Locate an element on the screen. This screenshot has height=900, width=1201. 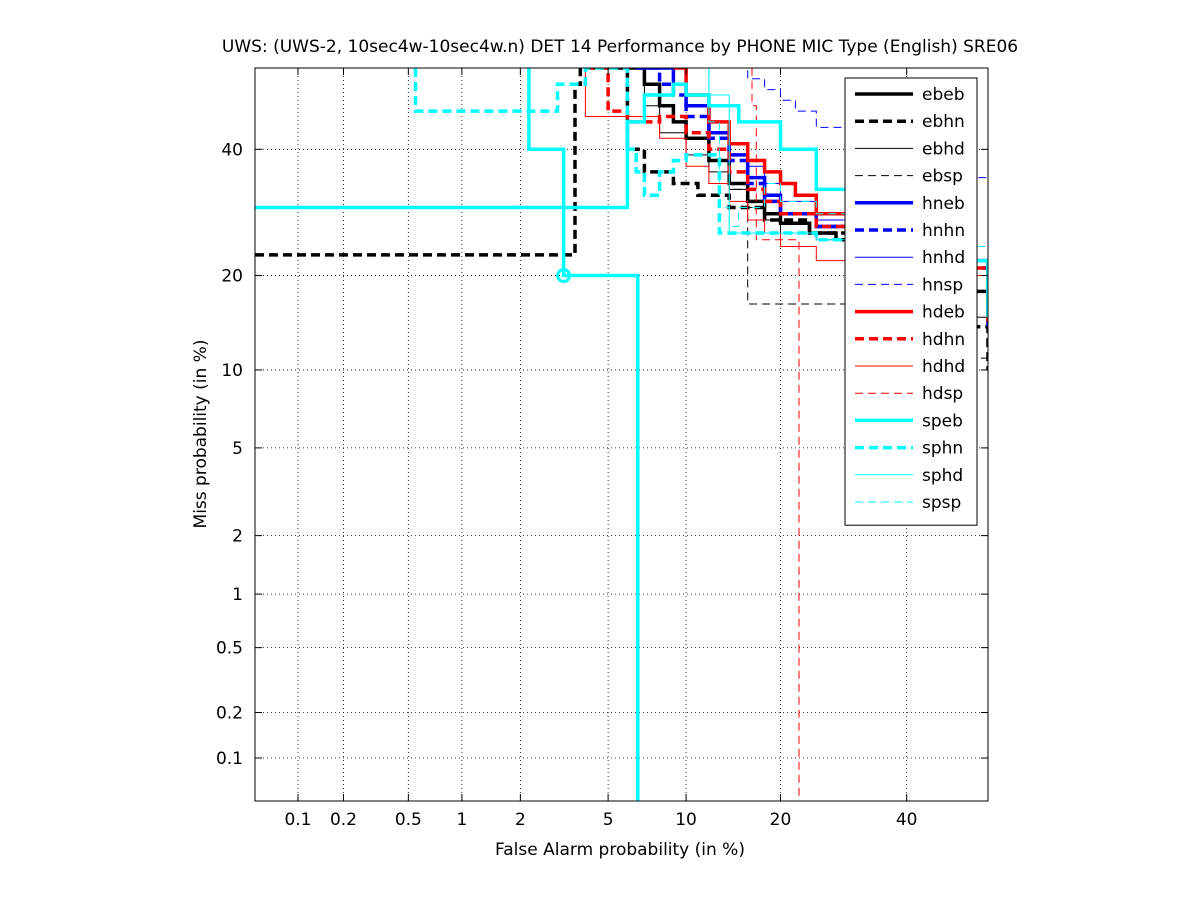
y-tick-label: 1 is located at coordinates (237, 595).